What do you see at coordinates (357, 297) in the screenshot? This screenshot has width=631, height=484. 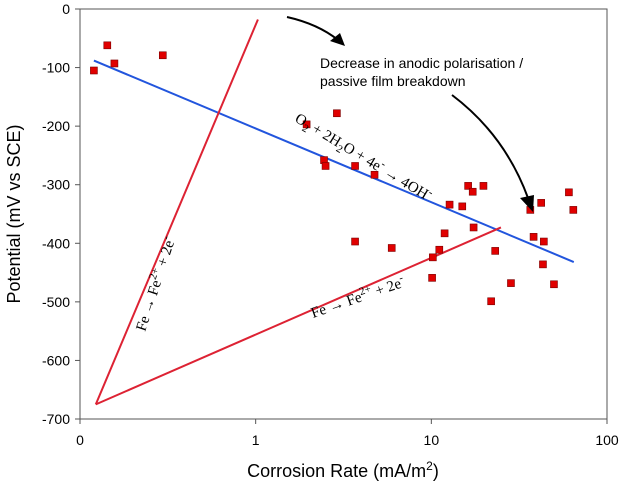 I see `fe-equation-cathodic: Fe → Fe2+ + 2e-` at bounding box center [357, 297].